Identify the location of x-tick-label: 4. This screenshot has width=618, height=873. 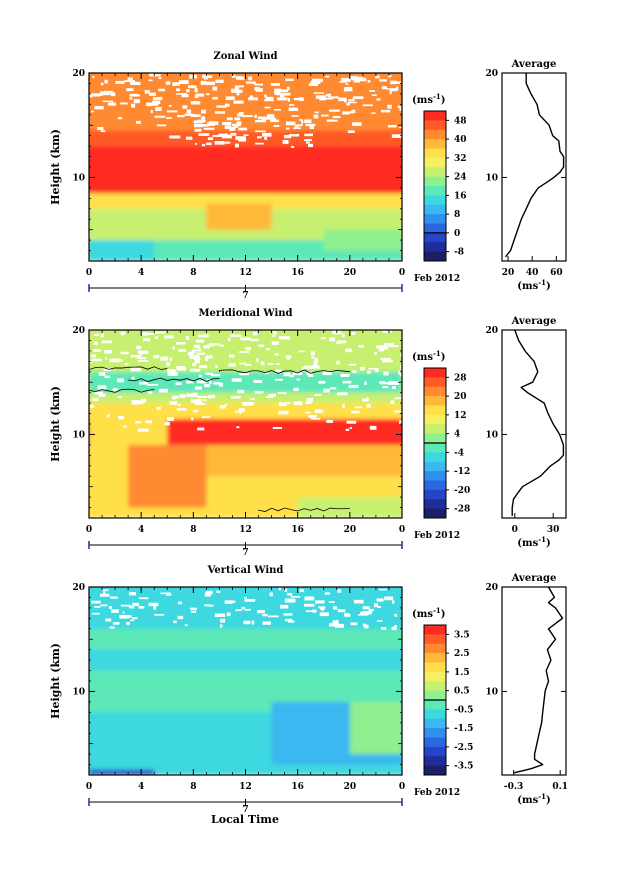
(141, 530).